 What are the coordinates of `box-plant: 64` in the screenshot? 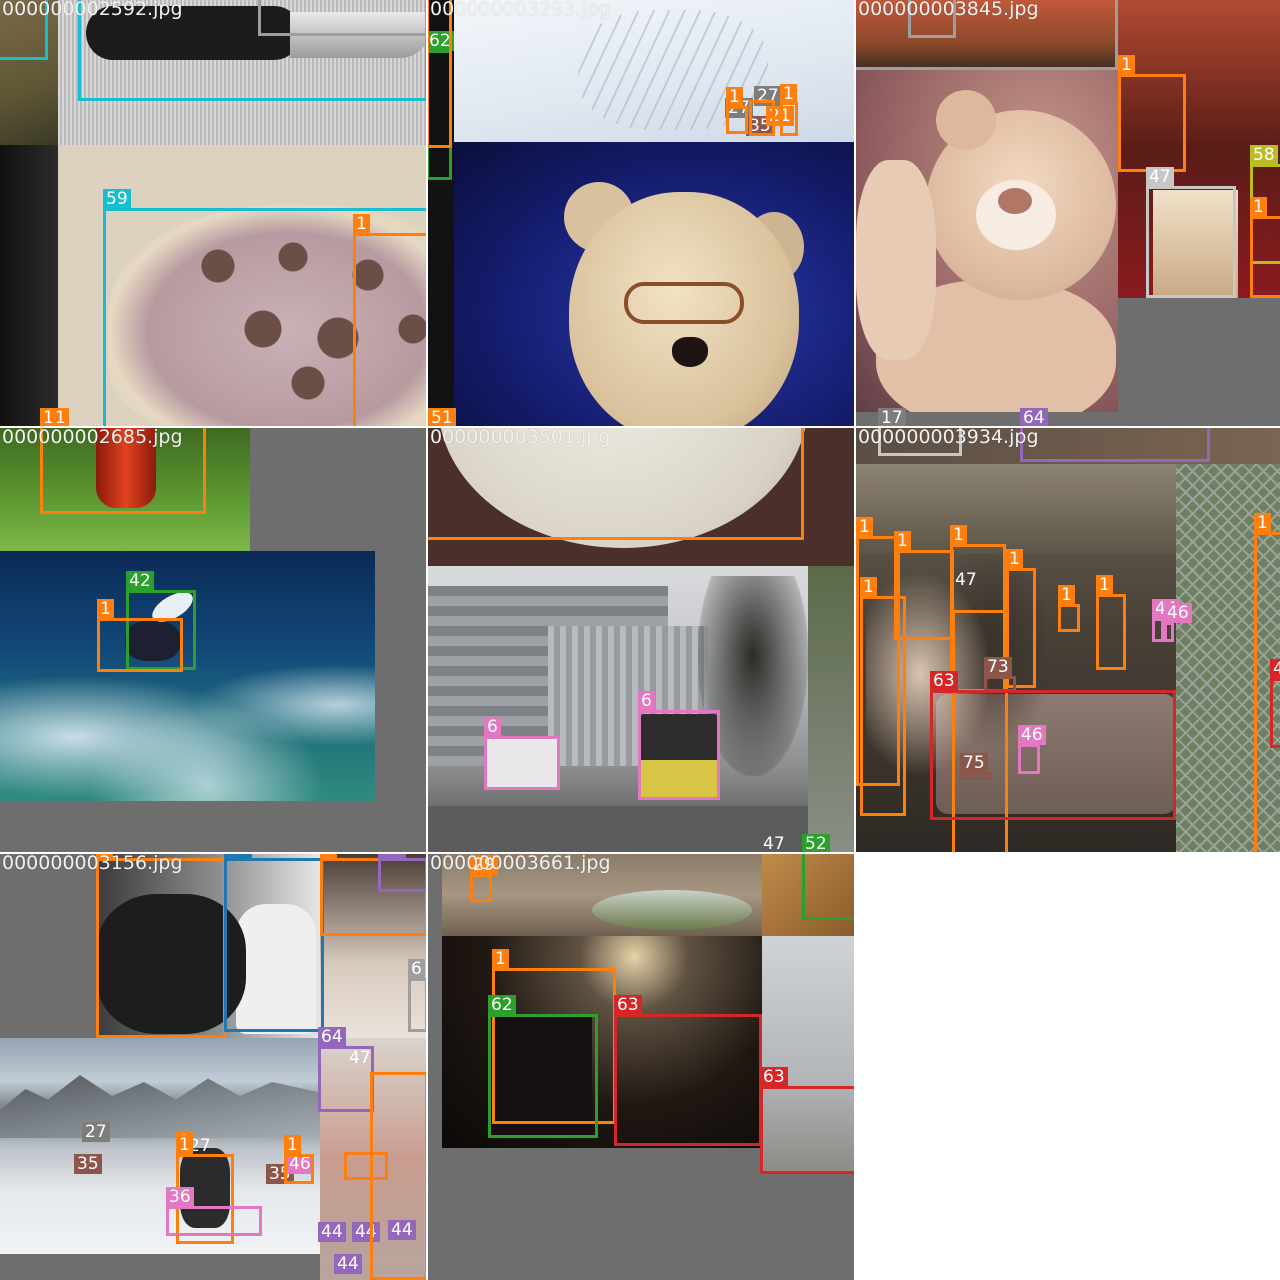 It's located at (346, 1069).